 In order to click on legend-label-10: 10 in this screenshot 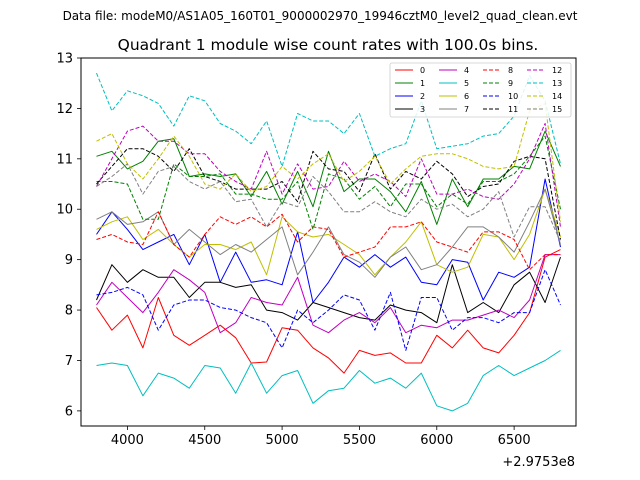, I will do `click(513, 96)`.